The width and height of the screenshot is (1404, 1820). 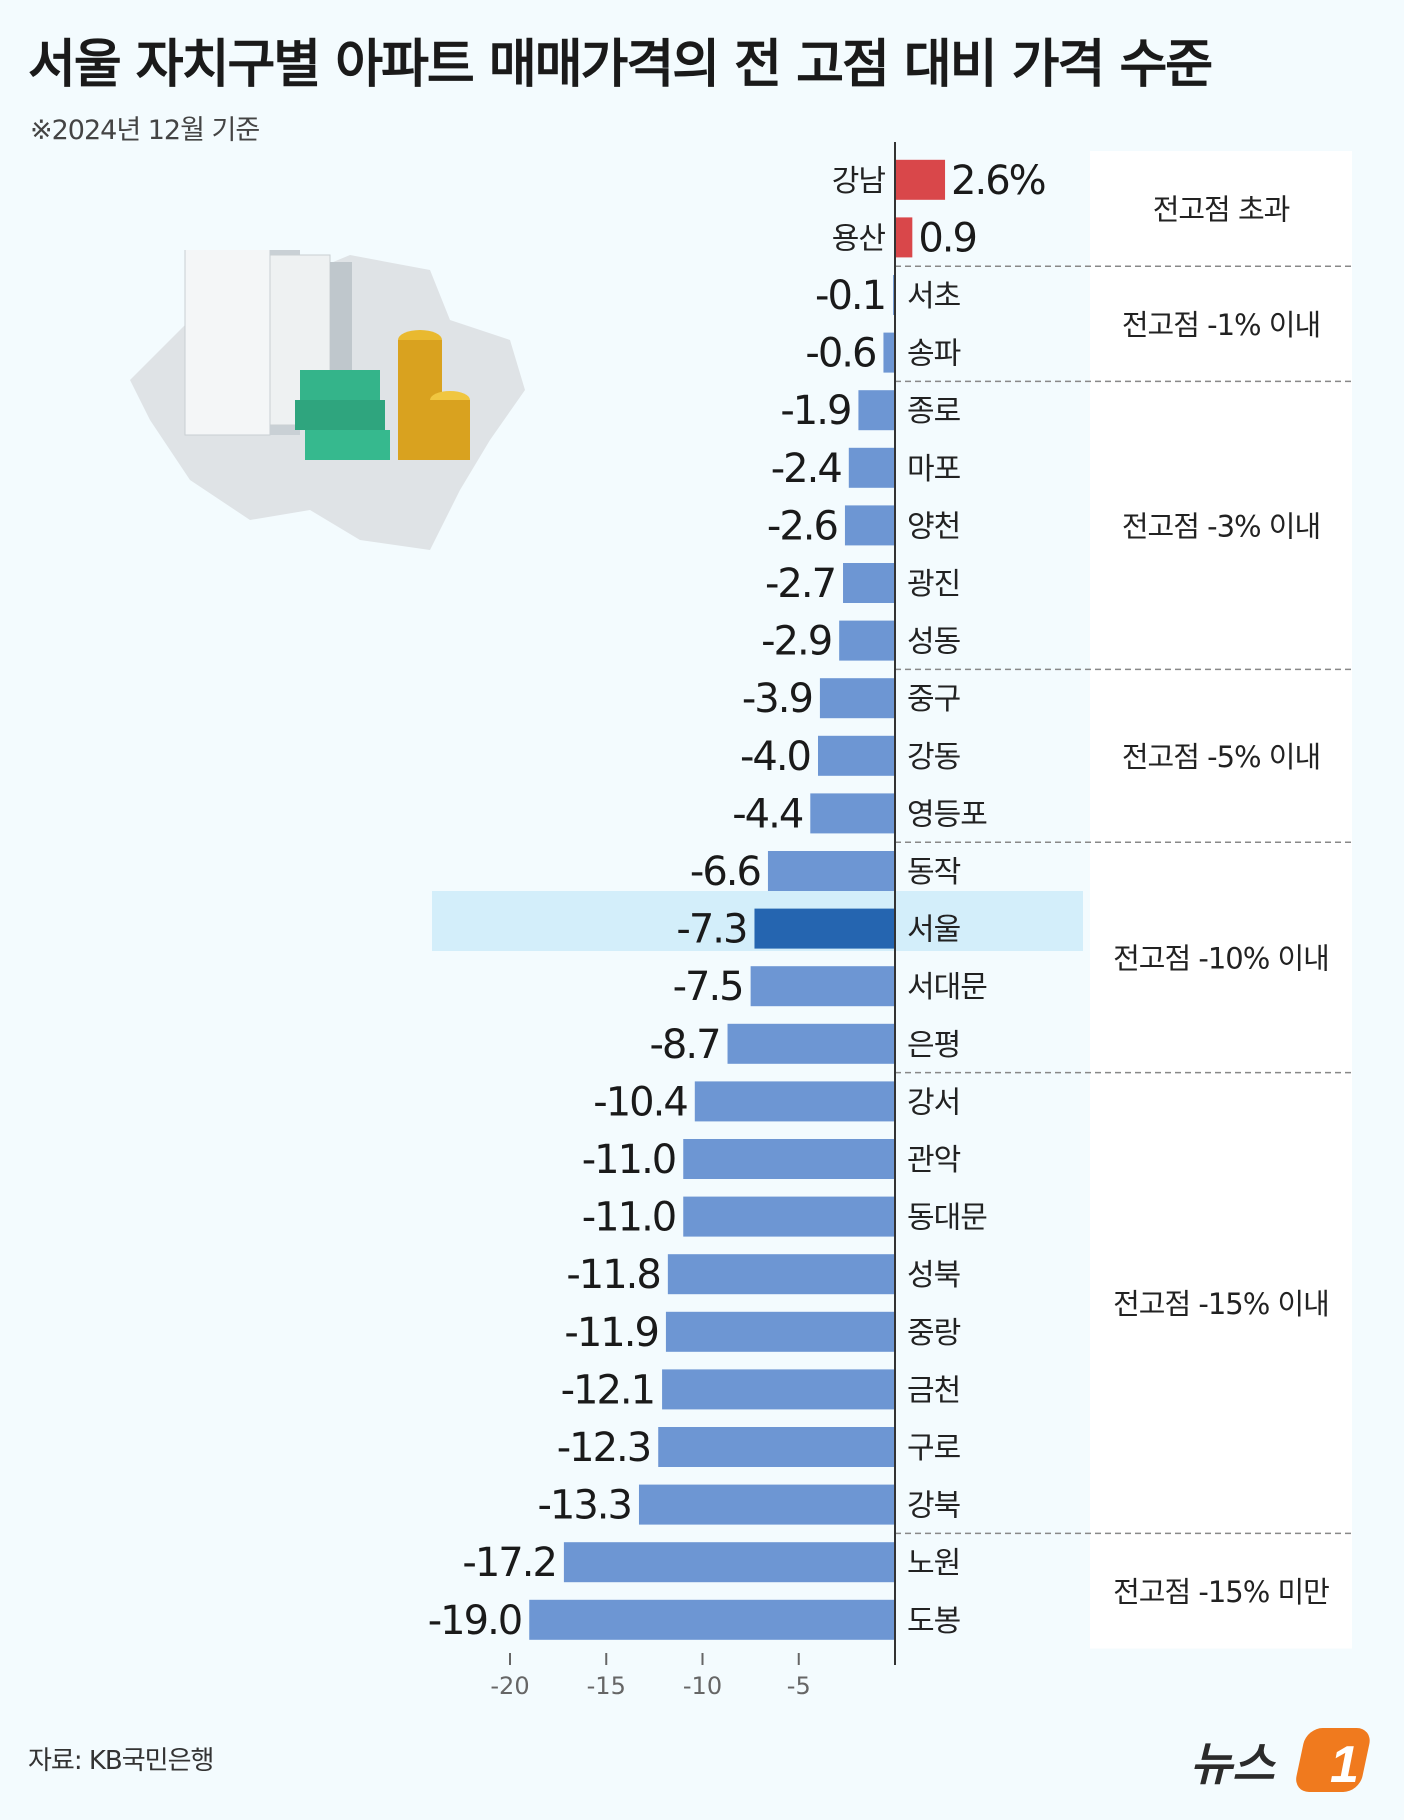 I want to click on x-tick-label: -5, so click(x=799, y=1686).